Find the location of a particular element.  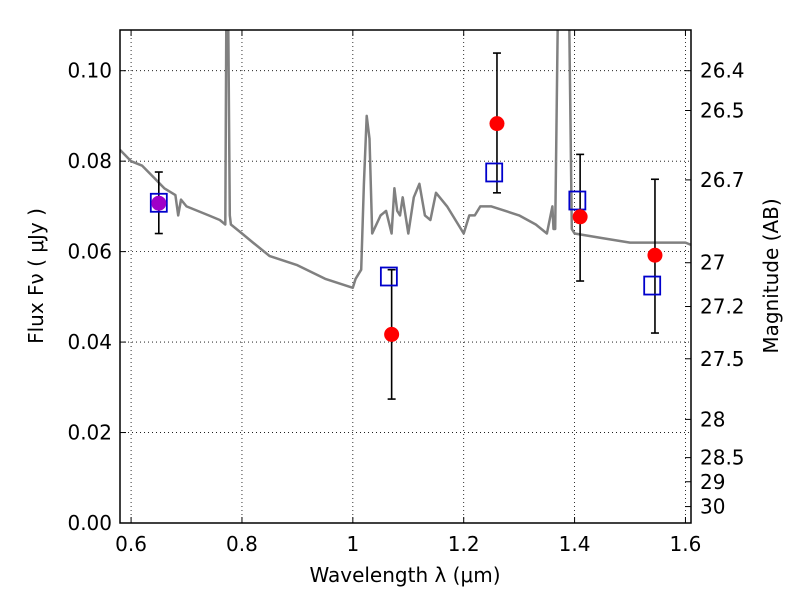

x-tick-label: 1.4 is located at coordinates (575, 544).